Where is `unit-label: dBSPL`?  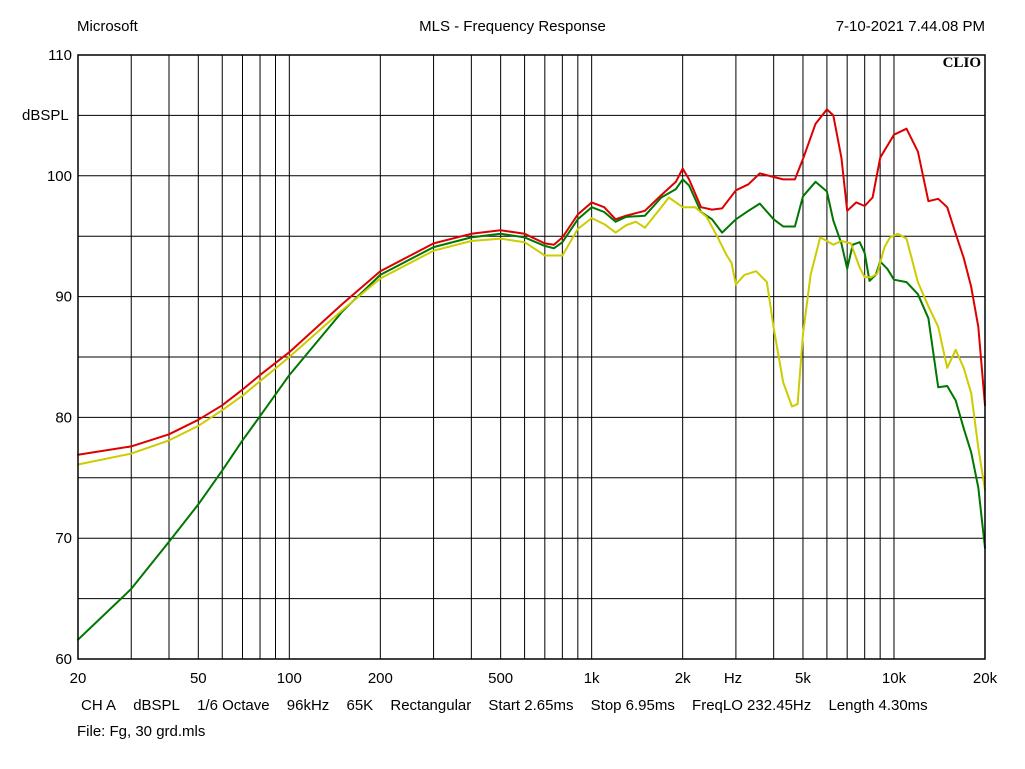 unit-label: dBSPL is located at coordinates (156, 705).